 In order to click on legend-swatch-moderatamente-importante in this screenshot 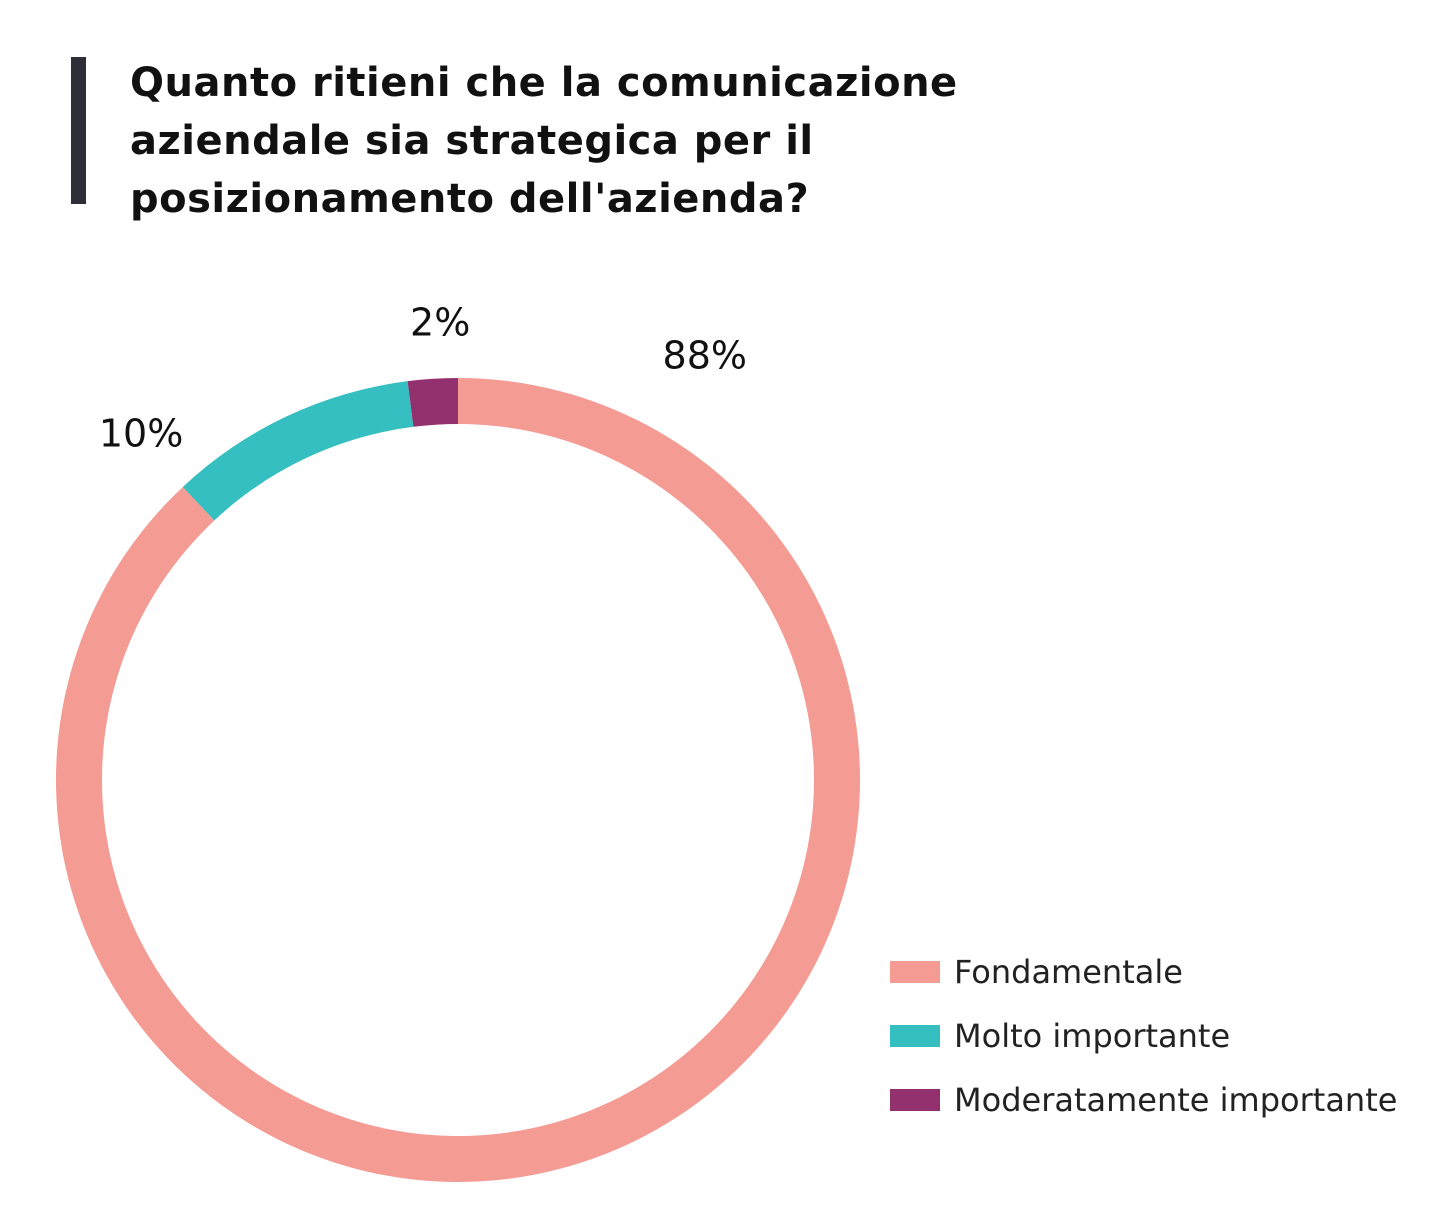, I will do `click(915, 1100)`.